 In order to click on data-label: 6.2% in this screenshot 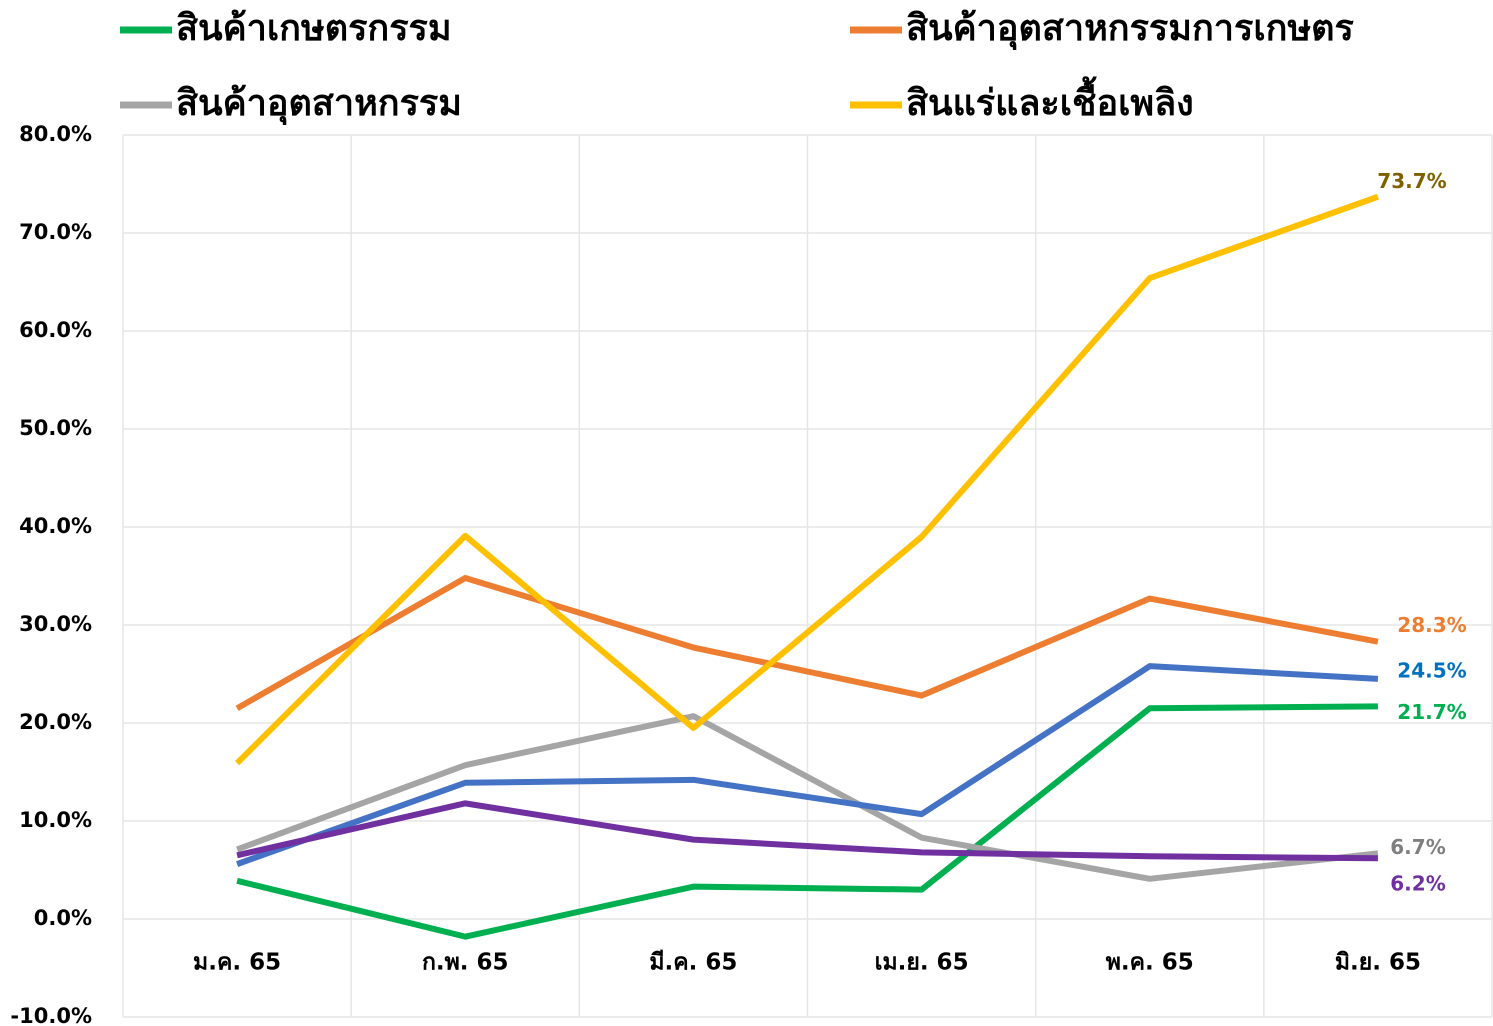, I will do `click(1417, 884)`.